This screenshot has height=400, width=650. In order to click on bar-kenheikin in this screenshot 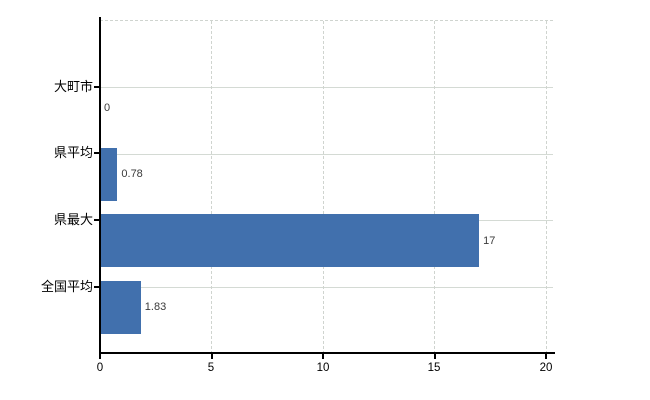, I will do `click(109, 174)`.